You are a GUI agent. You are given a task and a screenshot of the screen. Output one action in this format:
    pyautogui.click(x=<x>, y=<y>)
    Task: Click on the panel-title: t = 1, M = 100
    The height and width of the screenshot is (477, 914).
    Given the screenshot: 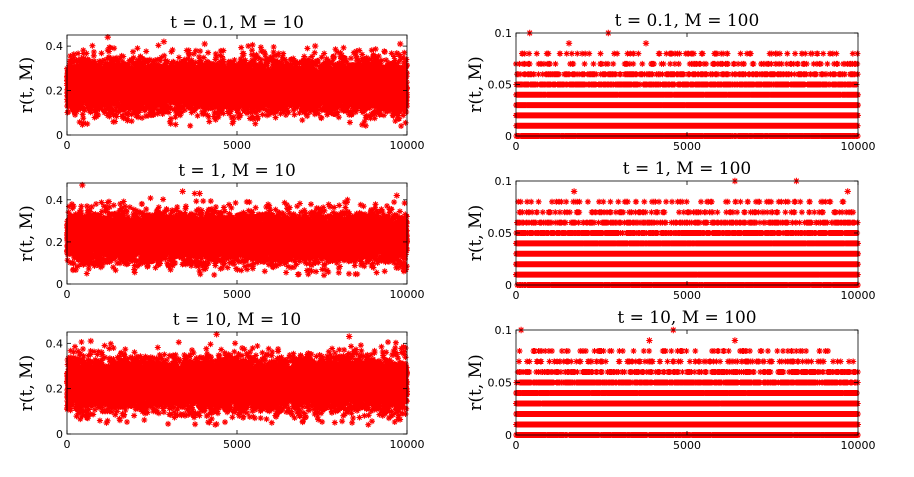 What is the action you would take?
    pyautogui.click(x=687, y=169)
    